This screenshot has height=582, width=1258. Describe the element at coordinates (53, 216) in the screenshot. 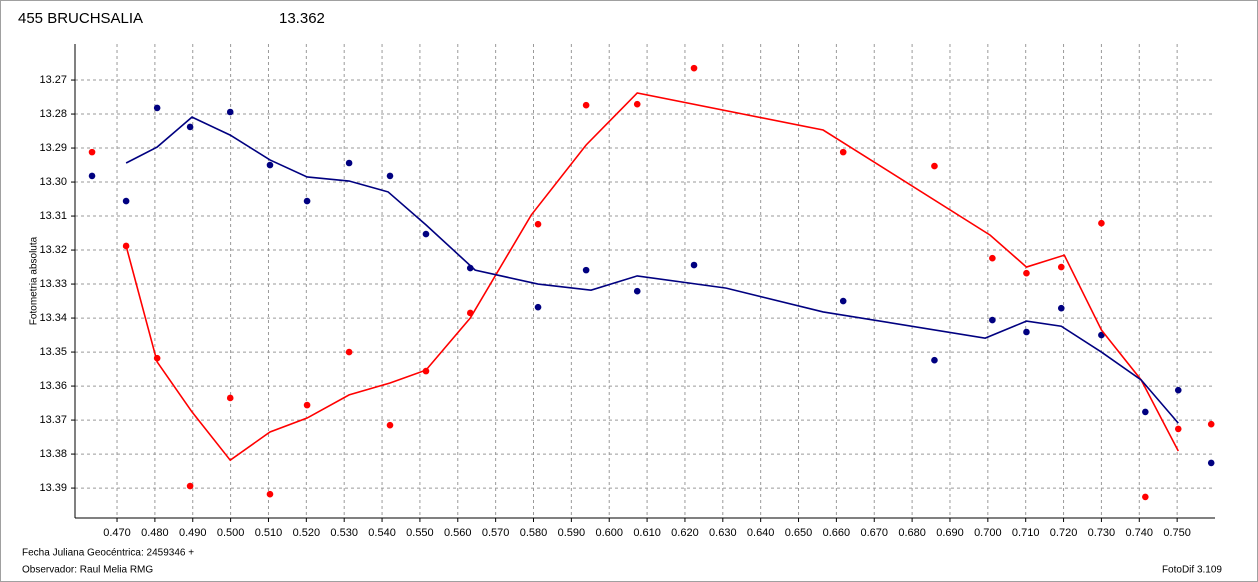

I see `y-tick-label: 13.31` at that location.